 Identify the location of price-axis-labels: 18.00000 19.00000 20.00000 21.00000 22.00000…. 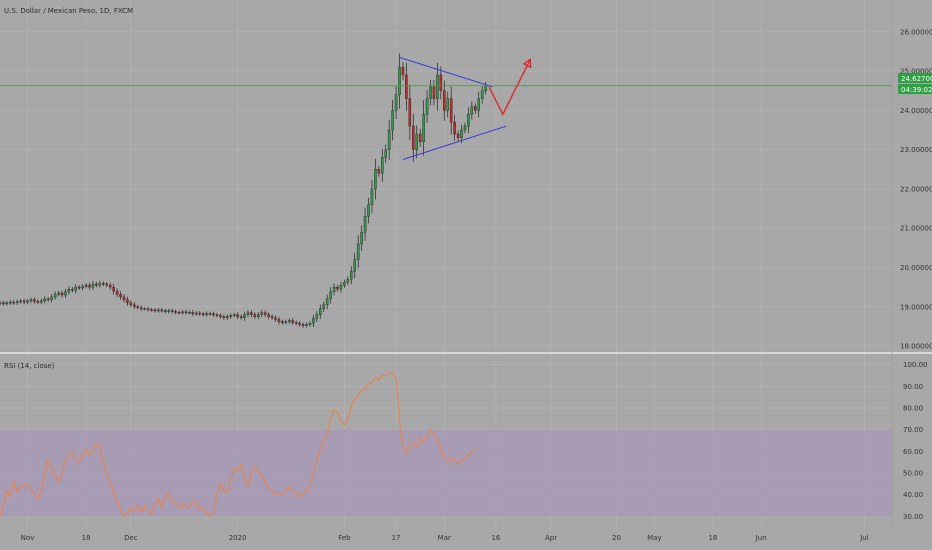
(916, 189).